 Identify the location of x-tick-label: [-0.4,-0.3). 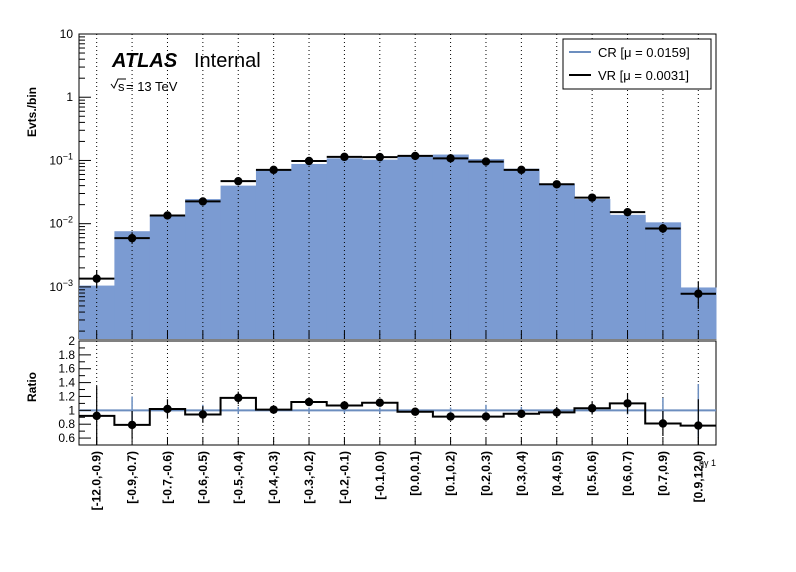
(274, 477).